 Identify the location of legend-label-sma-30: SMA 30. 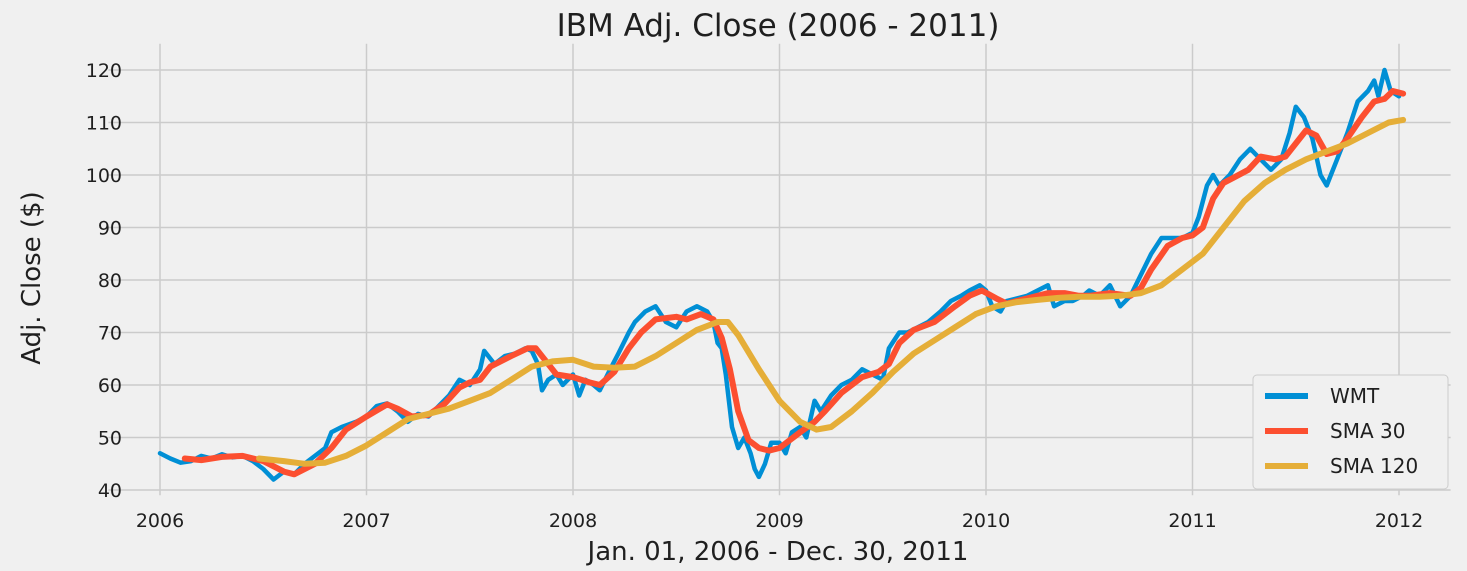
(1367, 431).